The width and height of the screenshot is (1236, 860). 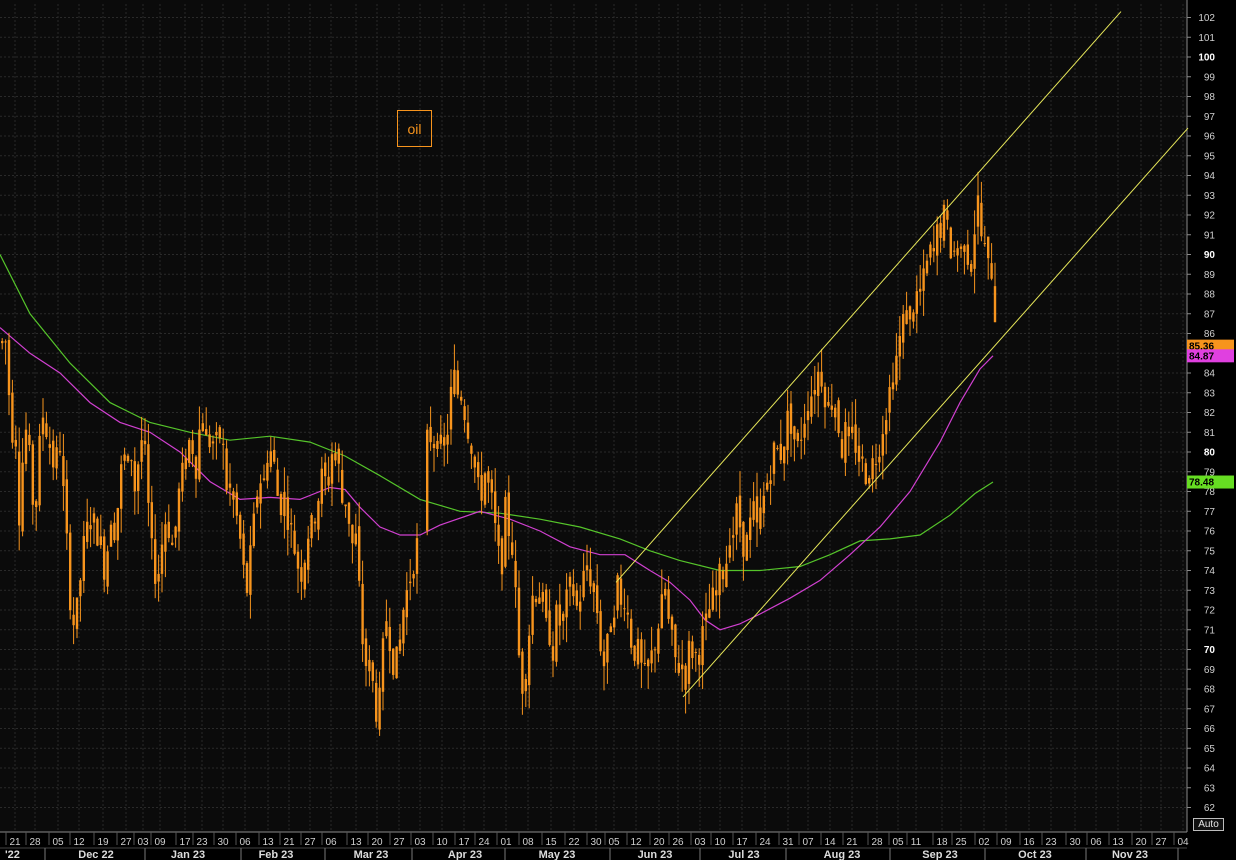 What do you see at coordinates (289, 842) in the screenshot?
I see `x-tick-label: 21` at bounding box center [289, 842].